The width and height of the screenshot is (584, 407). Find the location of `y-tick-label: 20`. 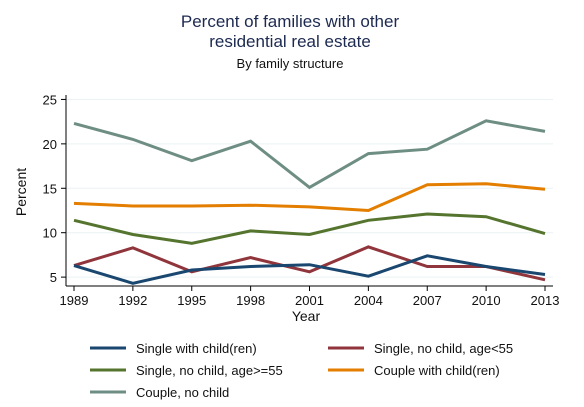

y-tick-label: 20 is located at coordinates (50, 144).